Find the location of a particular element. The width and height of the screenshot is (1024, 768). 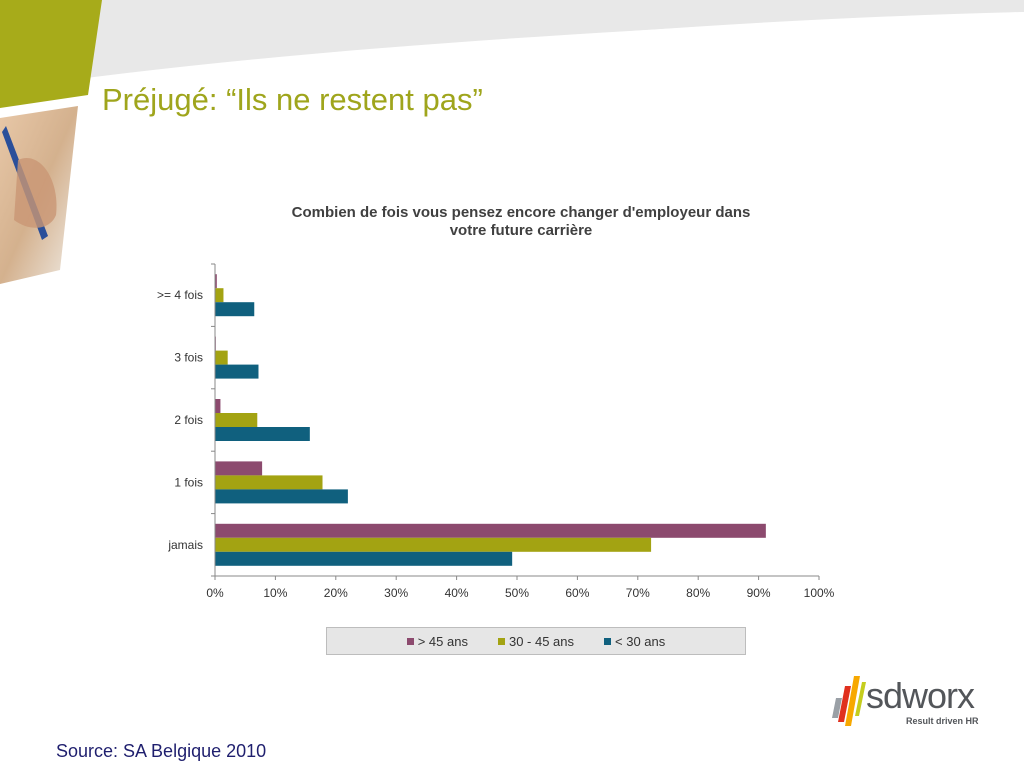

x-tick-label: 90% is located at coordinates (759, 593).